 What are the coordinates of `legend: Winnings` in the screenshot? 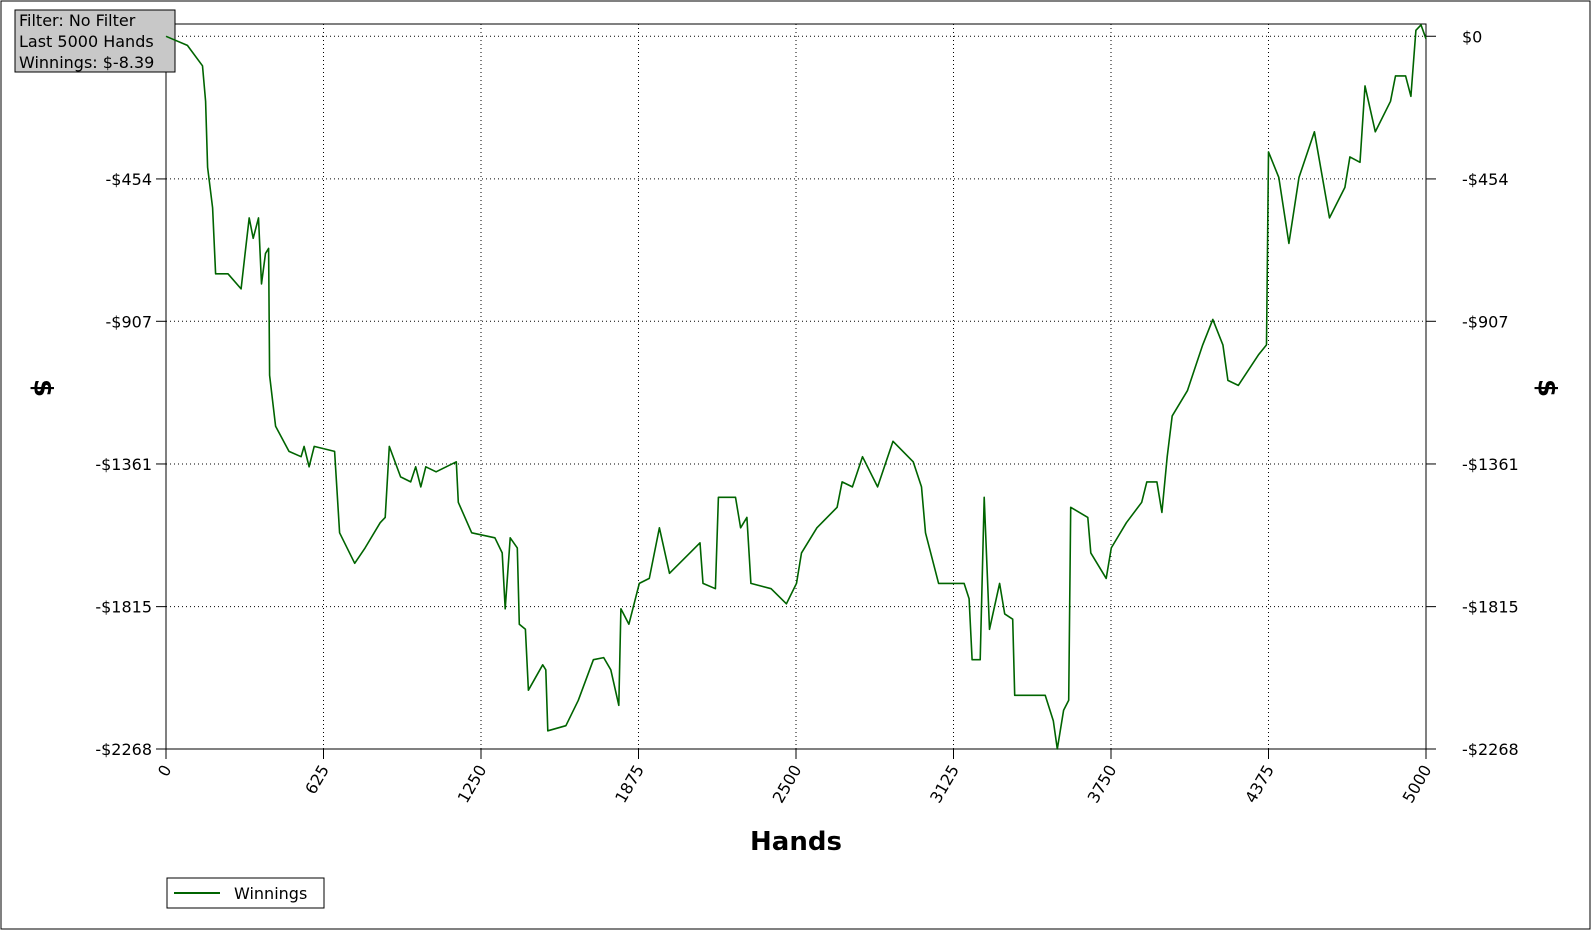 It's located at (245, 893).